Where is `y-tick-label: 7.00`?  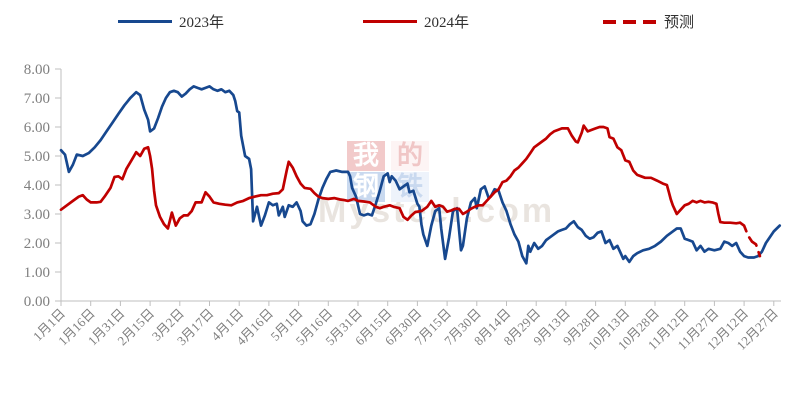 y-tick-label: 7.00 is located at coordinates (37, 99).